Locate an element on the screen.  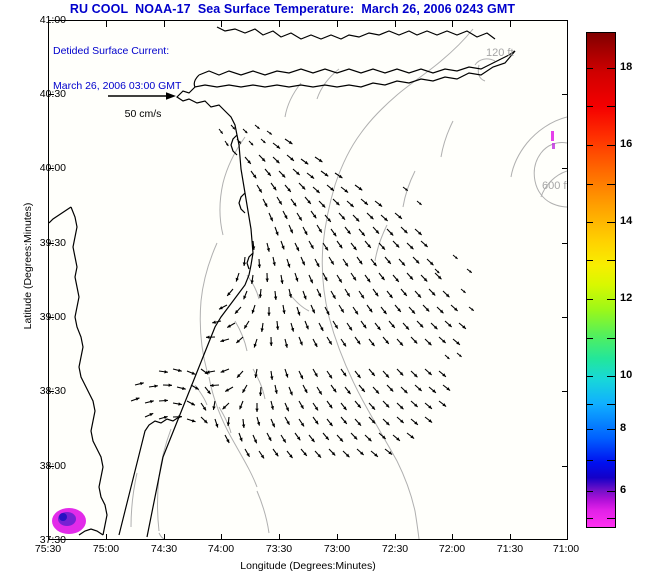
y-axis-label: Latitude (Degrees:Minutes) is located at coordinates (28, 266).